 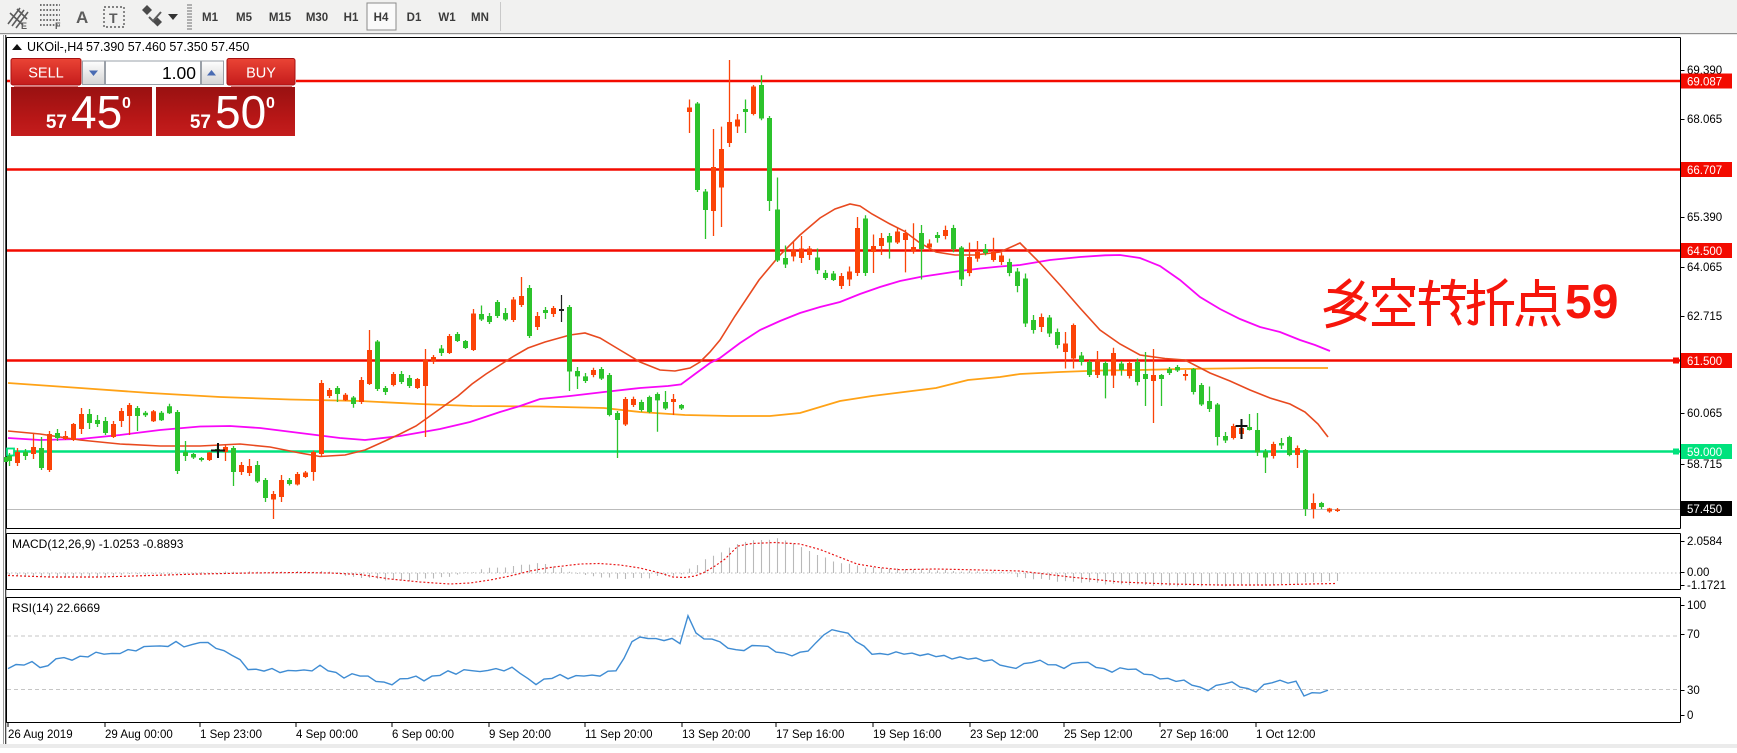 What do you see at coordinates (1704, 317) in the screenshot?
I see `svg-text: 62.715` at bounding box center [1704, 317].